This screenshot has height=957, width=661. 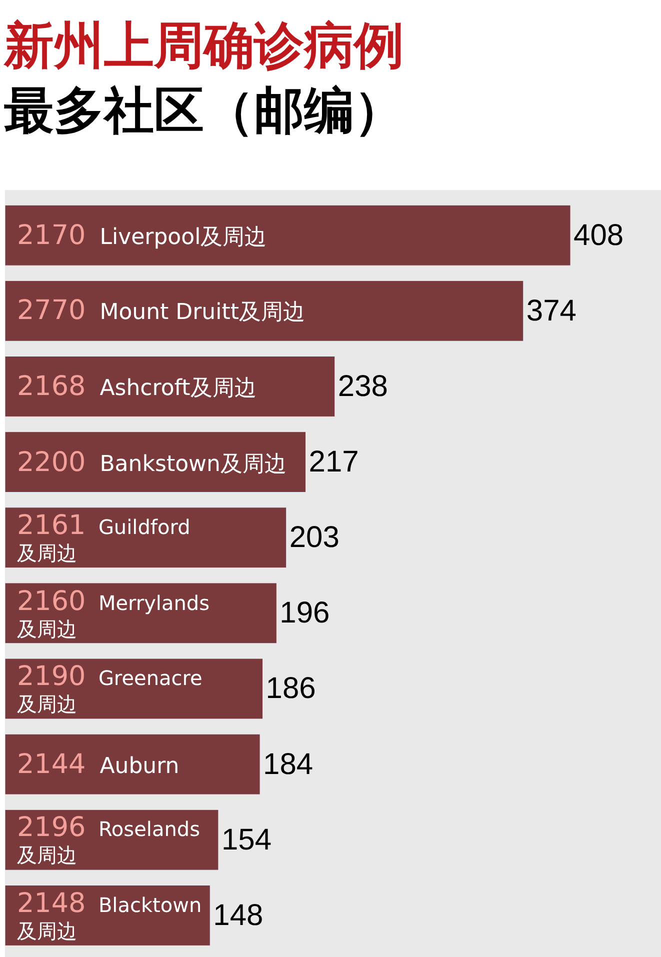 What do you see at coordinates (113, 613) in the screenshot?
I see `y-tick-label: 2160 Merrylands及周边` at bounding box center [113, 613].